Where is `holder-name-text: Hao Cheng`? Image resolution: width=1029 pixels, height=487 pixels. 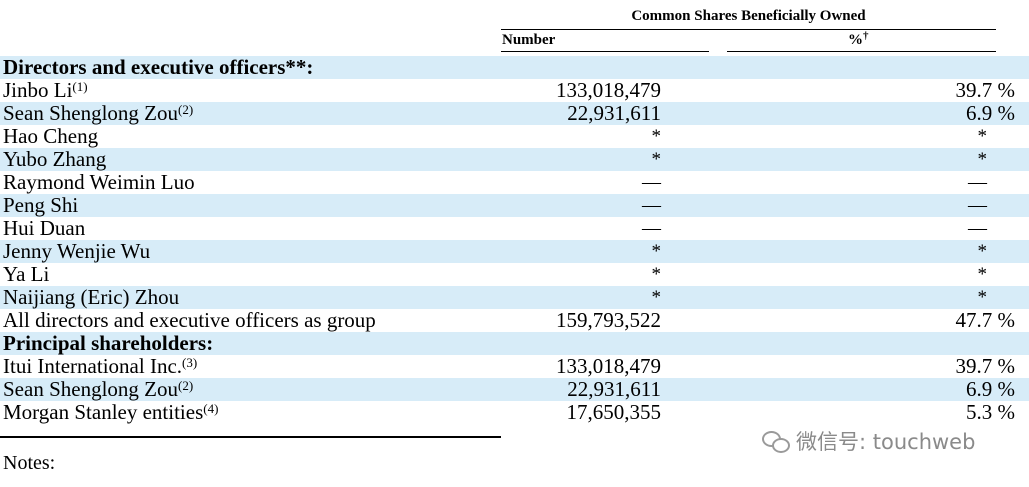
holder-name-text: Hao Cheng is located at coordinates (51, 136).